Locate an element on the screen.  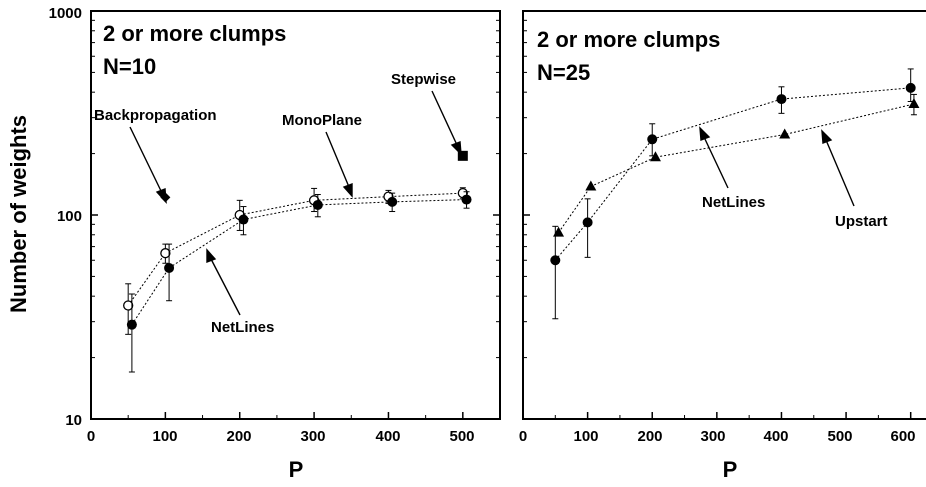
panel-1-x-axis-label: P is located at coordinates (296, 469).